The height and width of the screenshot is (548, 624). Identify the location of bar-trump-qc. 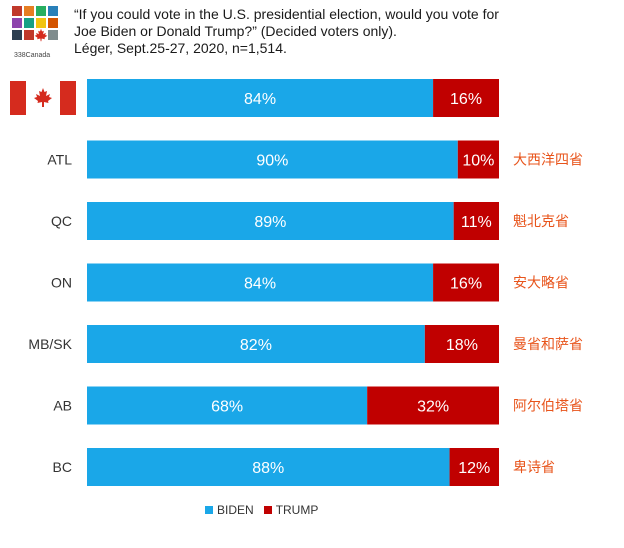
(476, 221).